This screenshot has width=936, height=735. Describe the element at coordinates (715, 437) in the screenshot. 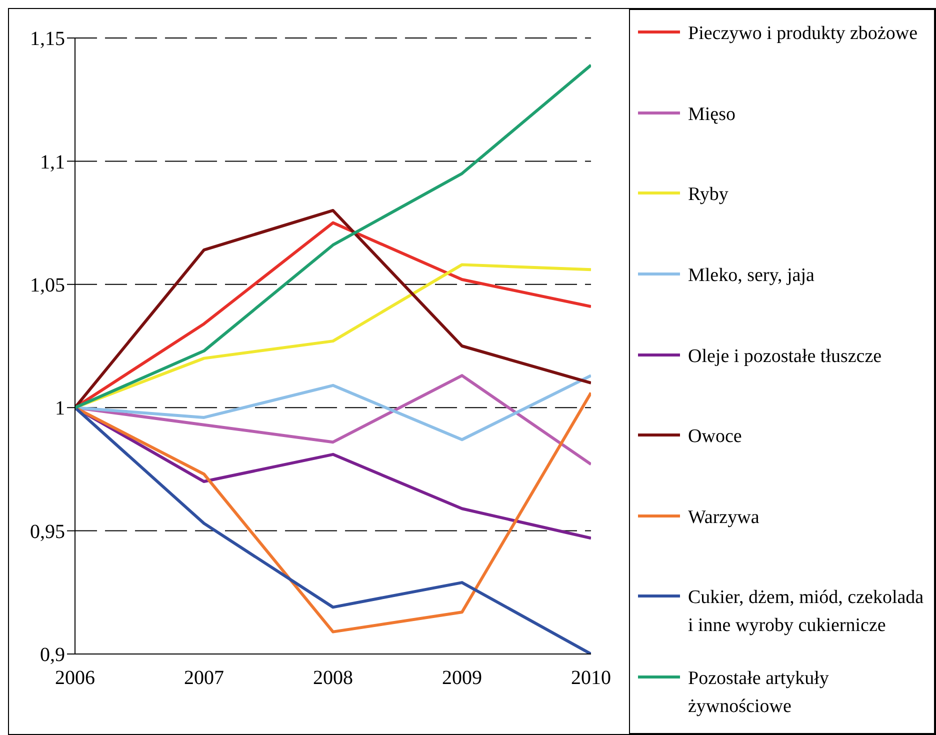

I see `legend-label: Owoce` at that location.